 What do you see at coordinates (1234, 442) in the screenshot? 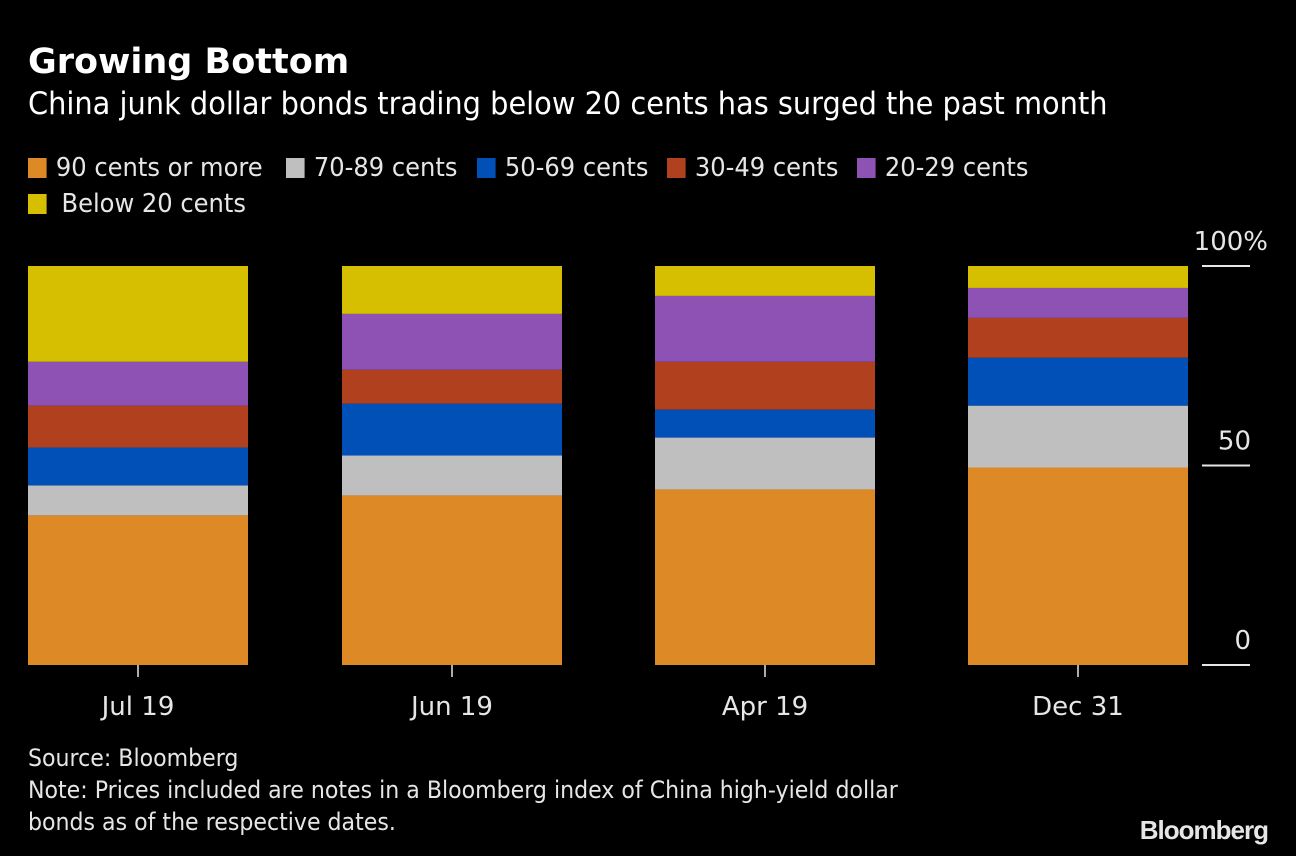
I see `y-tick-label: 50` at bounding box center [1234, 442].